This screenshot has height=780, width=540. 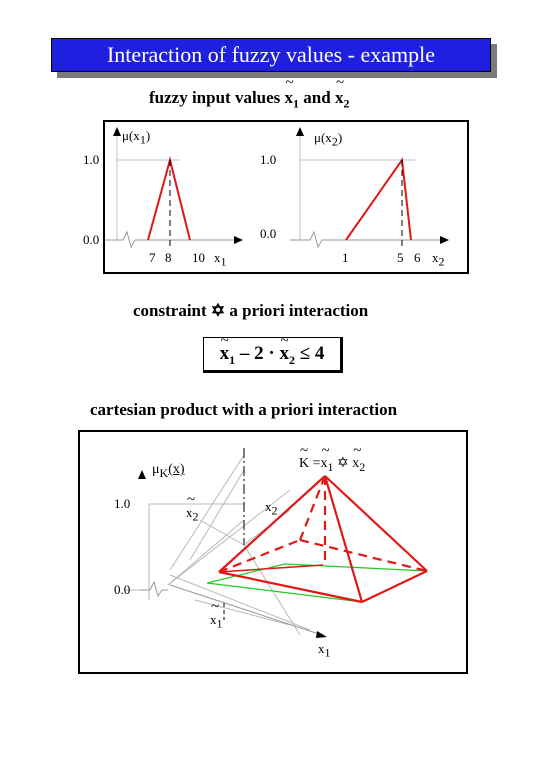 I want to click on inputs-heading: fuzzy input values x1 and x2, so click(x=249, y=93).